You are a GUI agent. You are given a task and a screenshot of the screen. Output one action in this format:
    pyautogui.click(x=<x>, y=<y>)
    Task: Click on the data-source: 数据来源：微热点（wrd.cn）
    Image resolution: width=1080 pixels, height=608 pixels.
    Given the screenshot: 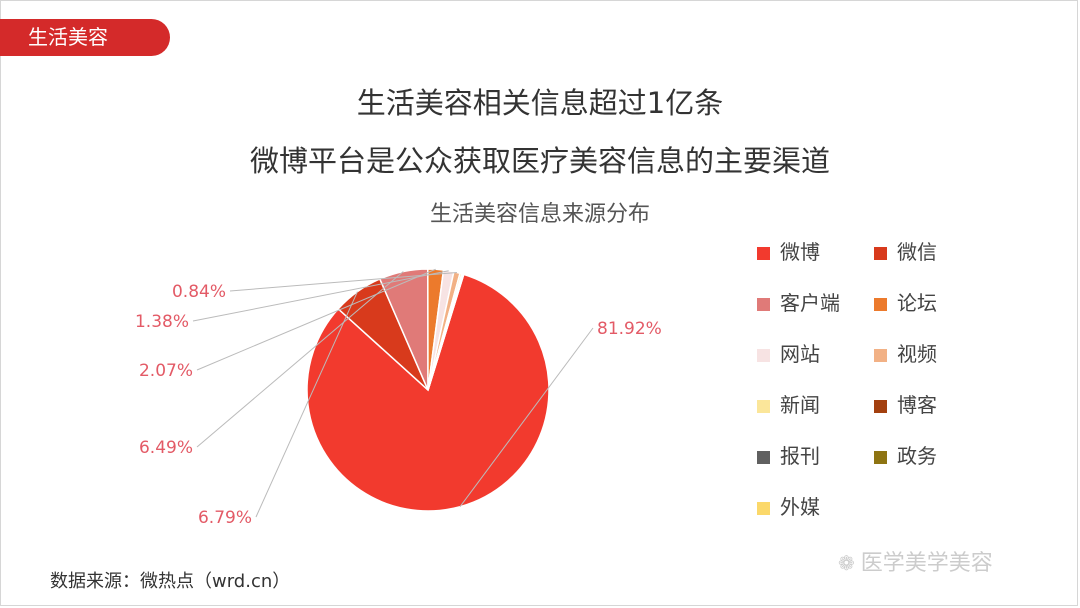 What is the action you would take?
    pyautogui.click(x=170, y=581)
    